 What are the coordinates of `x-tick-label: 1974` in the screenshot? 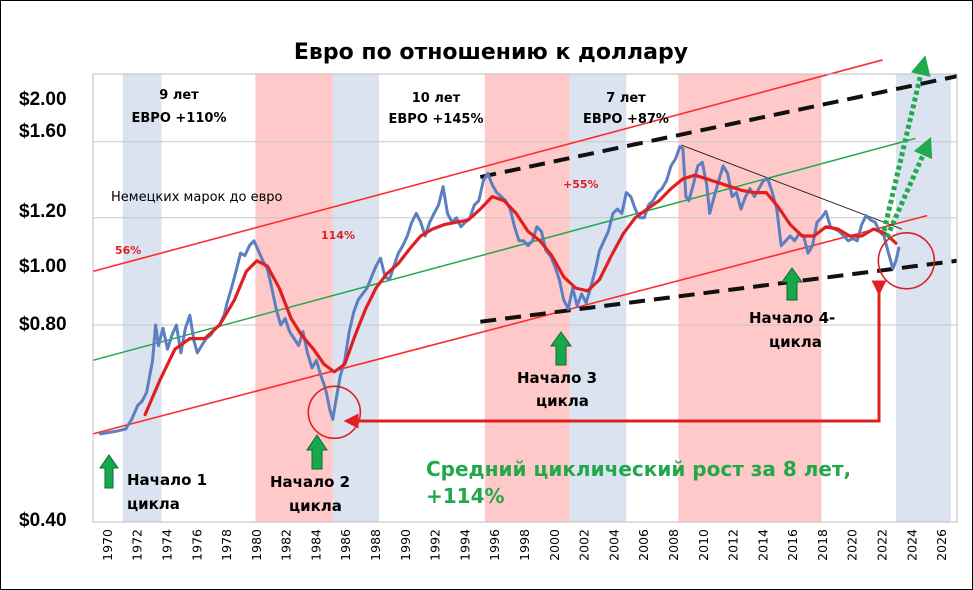 It's located at (167, 545).